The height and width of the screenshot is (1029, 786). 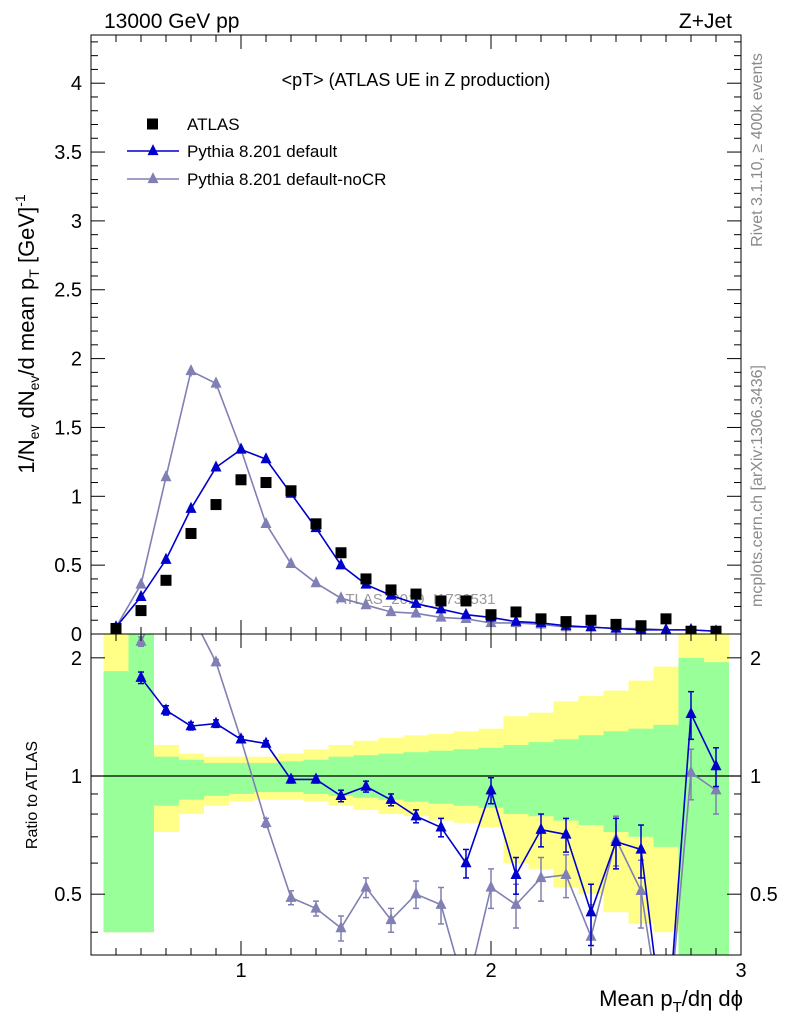 What do you see at coordinates (76, 635) in the screenshot?
I see `y-tick-label: 0` at bounding box center [76, 635].